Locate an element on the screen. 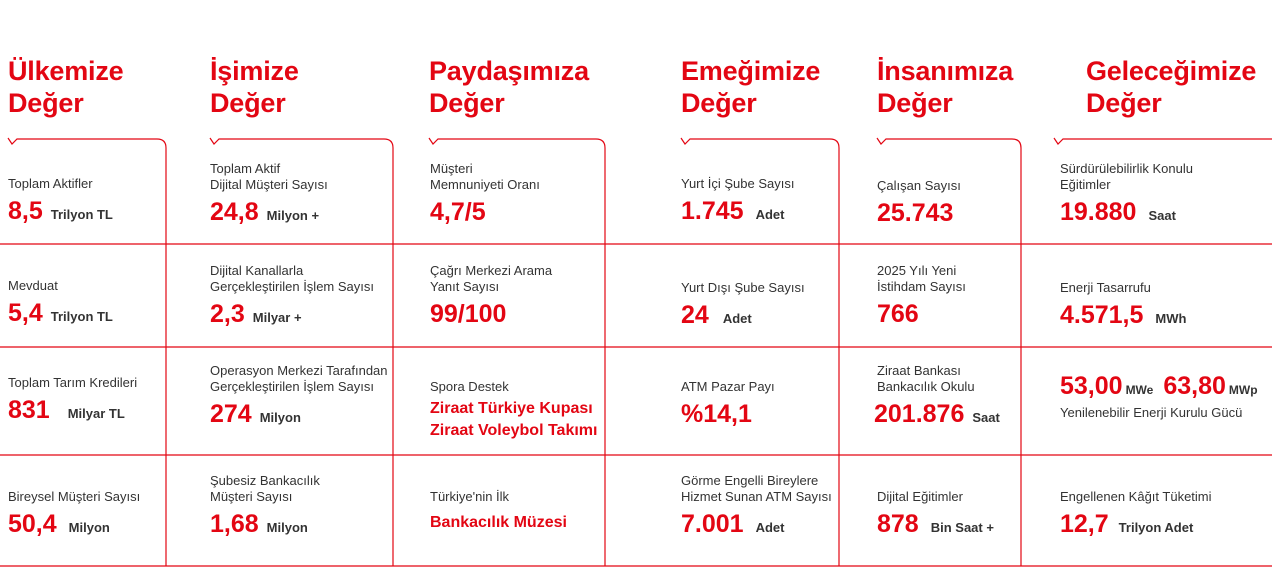 The width and height of the screenshot is (1280, 580). stat-label-line: Bankacılık Okulu is located at coordinates (926, 386).